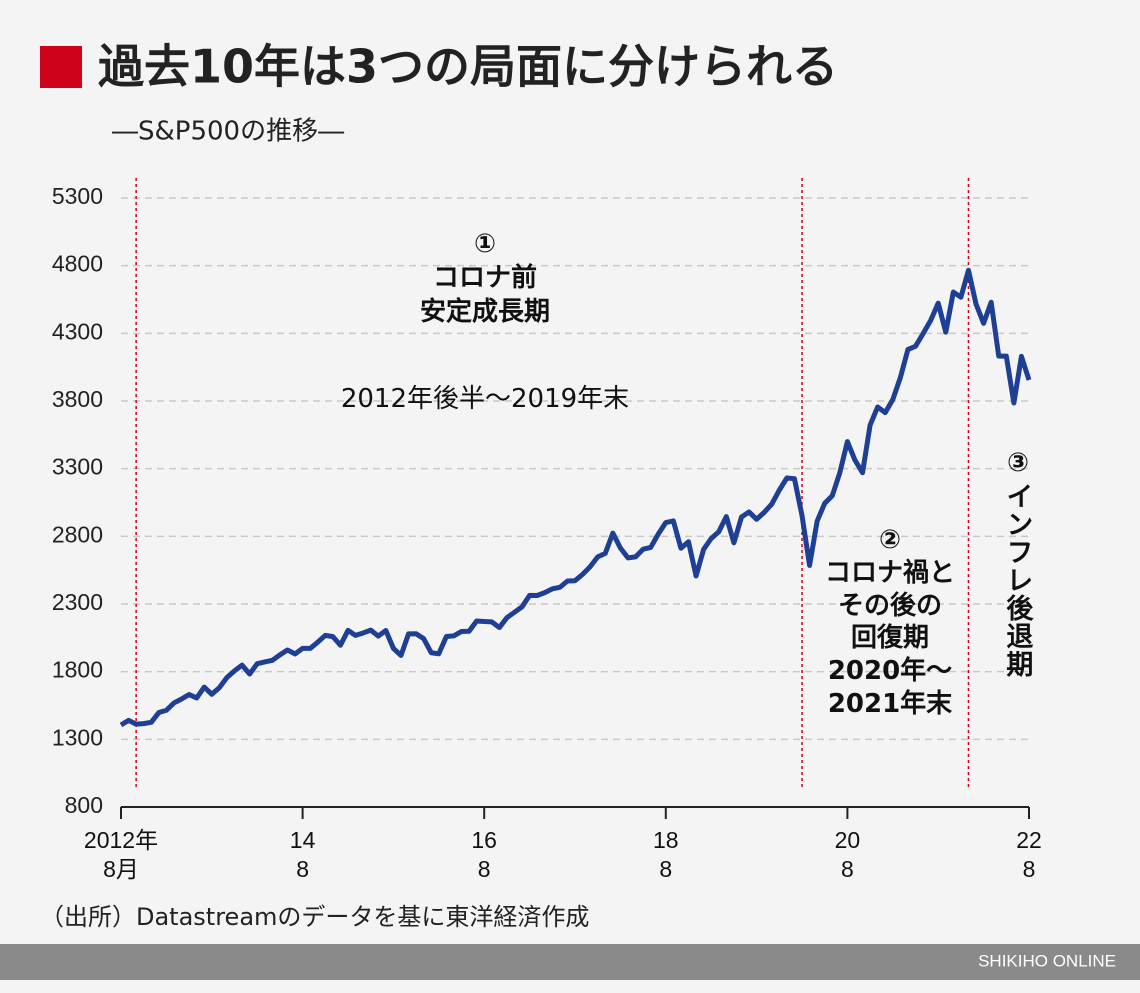  I want to click on x-tick-label: 20 8, so click(847, 854).